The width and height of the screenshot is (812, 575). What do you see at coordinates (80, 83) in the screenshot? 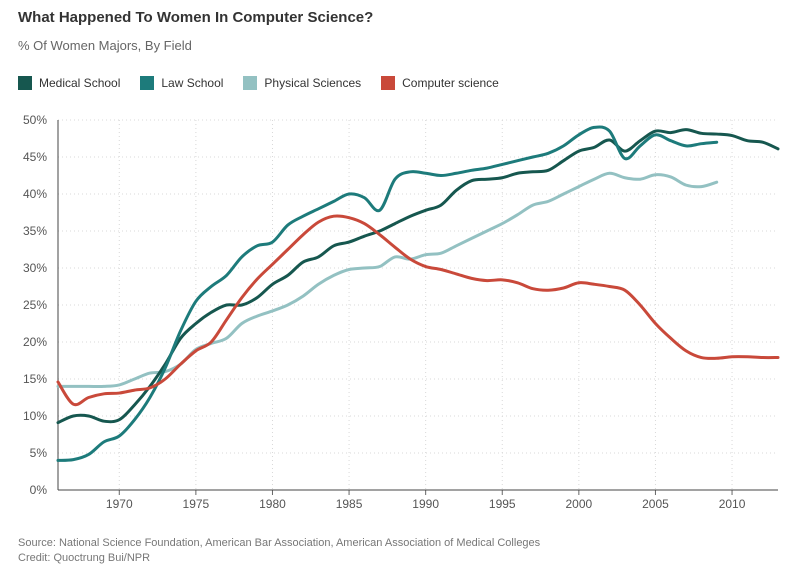
I see `legend-label-medical-school: Medical School` at bounding box center [80, 83].